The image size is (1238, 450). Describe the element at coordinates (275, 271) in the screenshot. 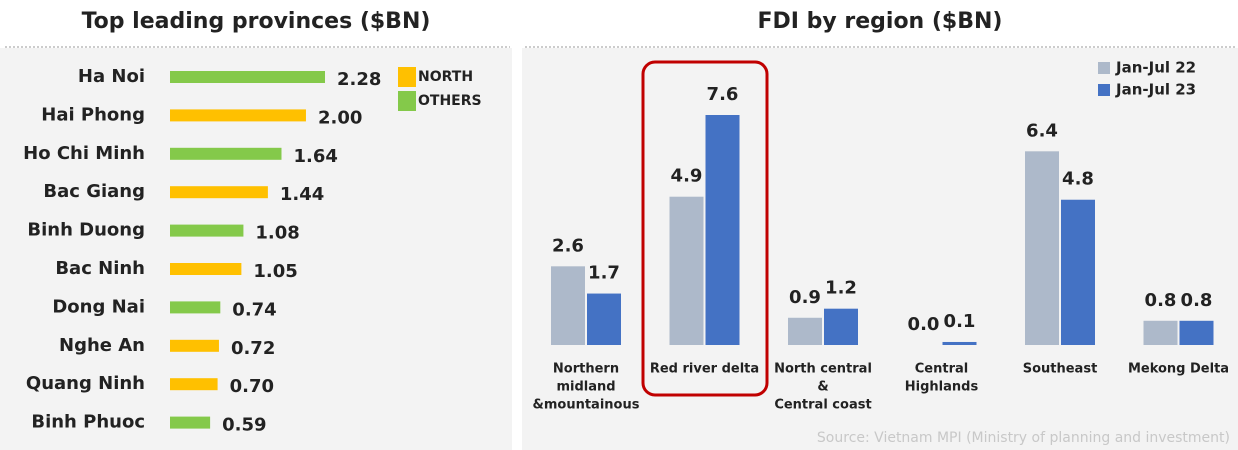

I see `value-label: 1.05` at that location.